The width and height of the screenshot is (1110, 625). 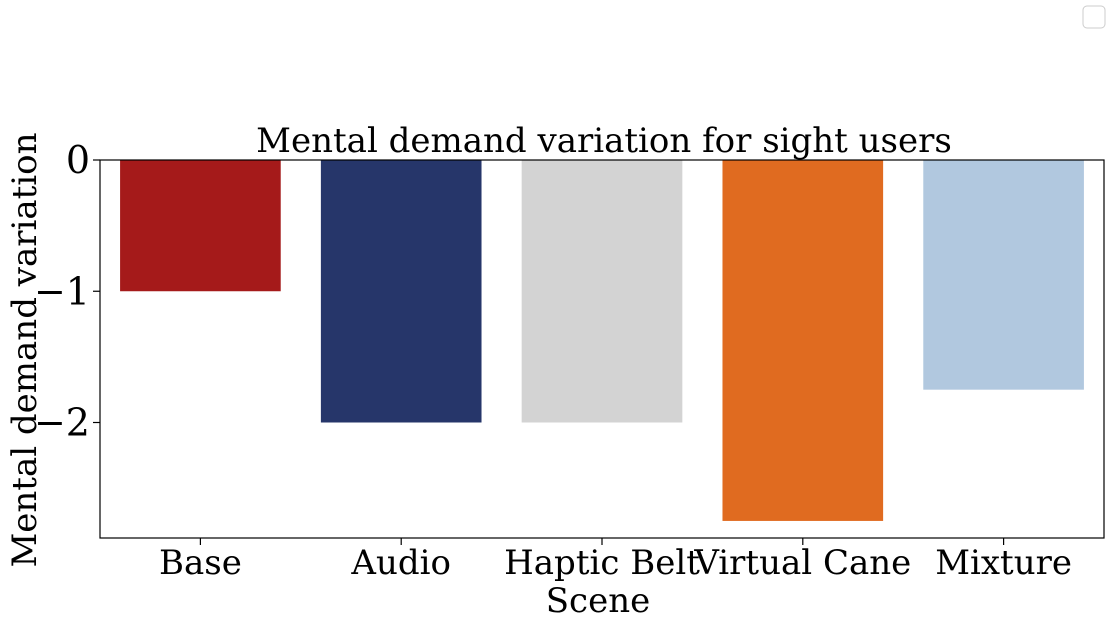 I want to click on x-tick-label: Audio, so click(x=400, y=563).